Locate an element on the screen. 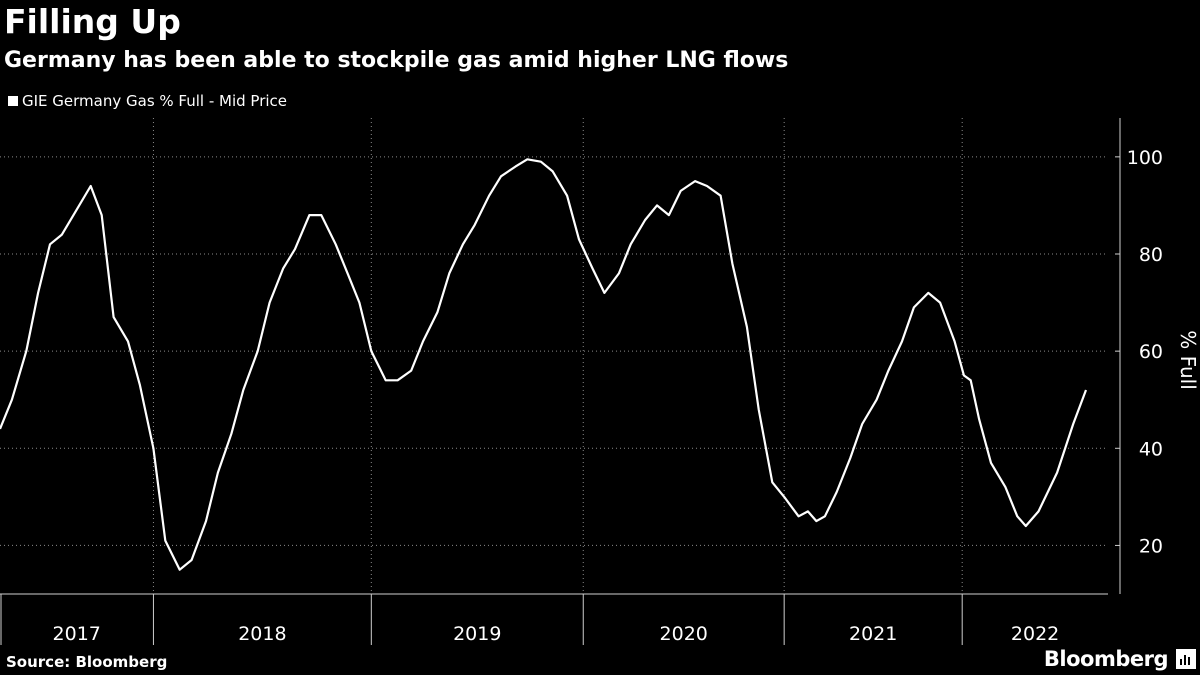 The image size is (1200, 675). x-tick-label-2019: 2019 is located at coordinates (477, 634).